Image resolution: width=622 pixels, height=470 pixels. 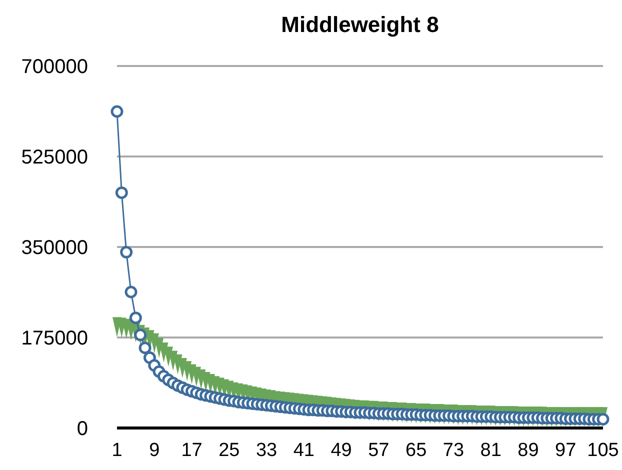 What do you see at coordinates (267, 450) in the screenshot?
I see `x-tick-label: 33` at bounding box center [267, 450].